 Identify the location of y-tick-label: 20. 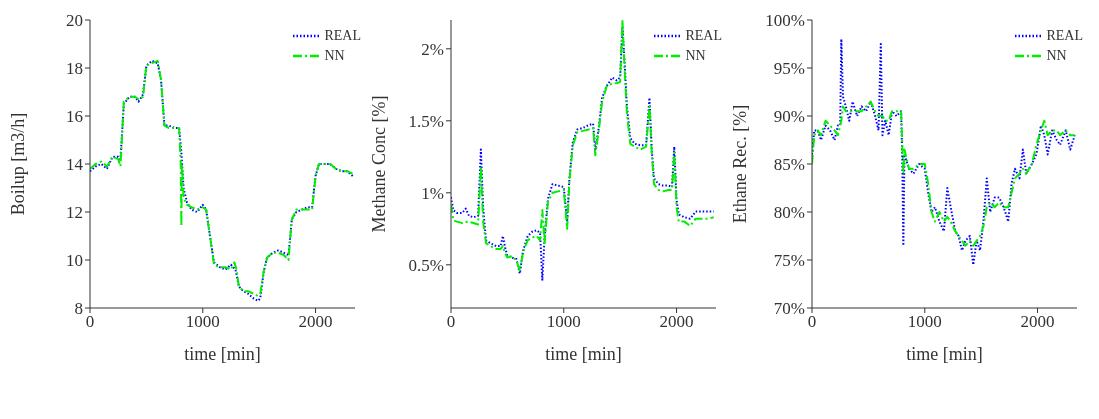
(74, 21).